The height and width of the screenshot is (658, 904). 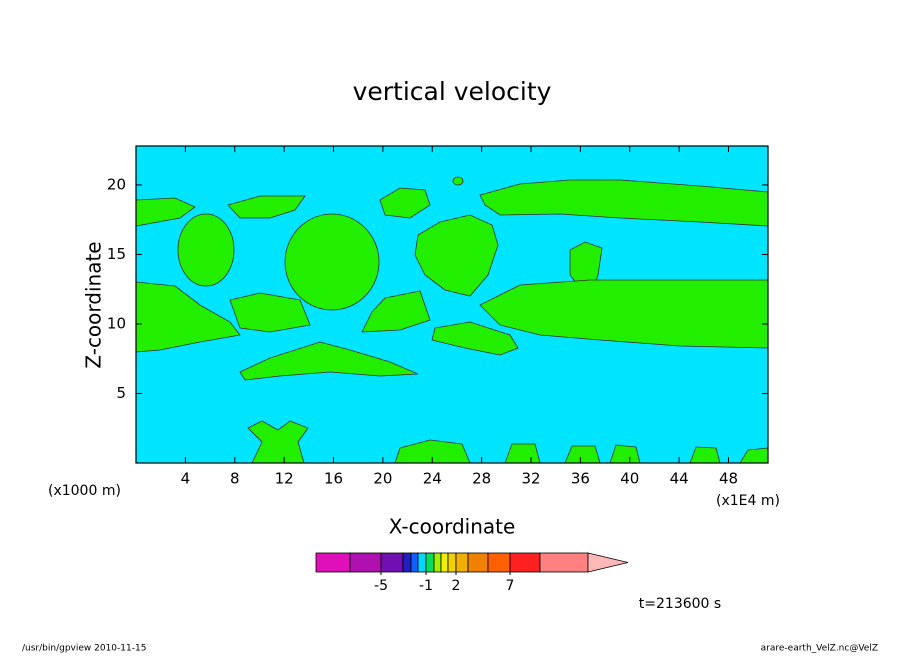 I want to click on colorbar-tick-label: 7, so click(x=510, y=586).